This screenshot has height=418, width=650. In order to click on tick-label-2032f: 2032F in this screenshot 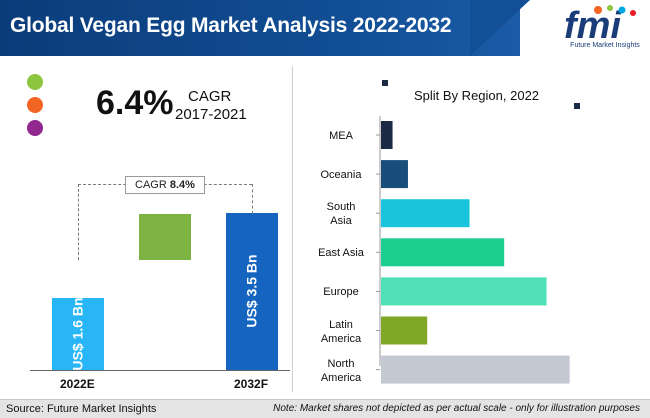, I will do `click(251, 384)`.